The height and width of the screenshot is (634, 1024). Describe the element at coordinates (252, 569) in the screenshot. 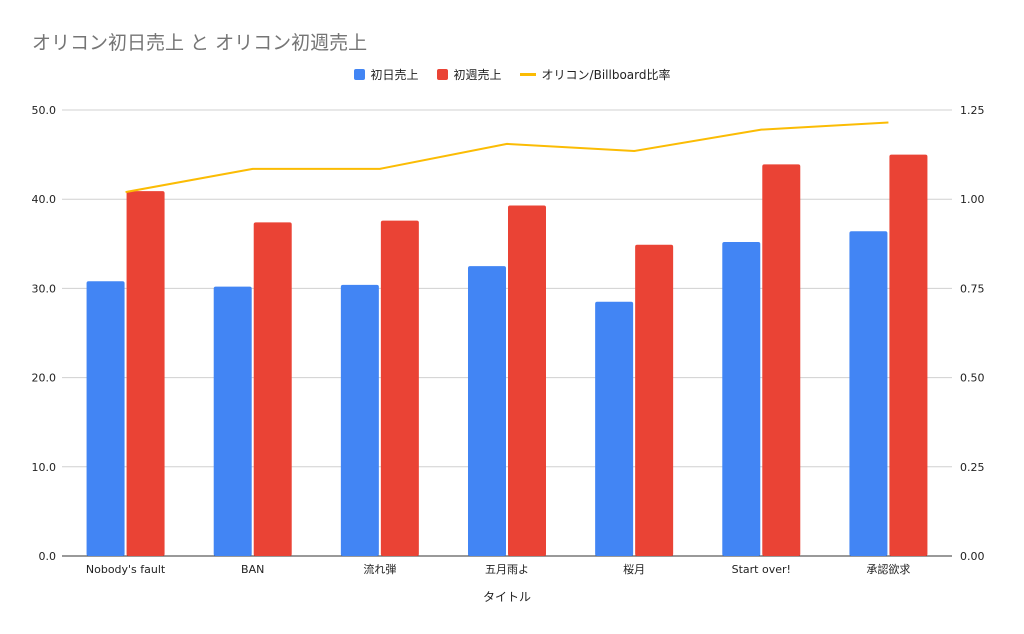

I see `x-tick-label: BAN` at that location.